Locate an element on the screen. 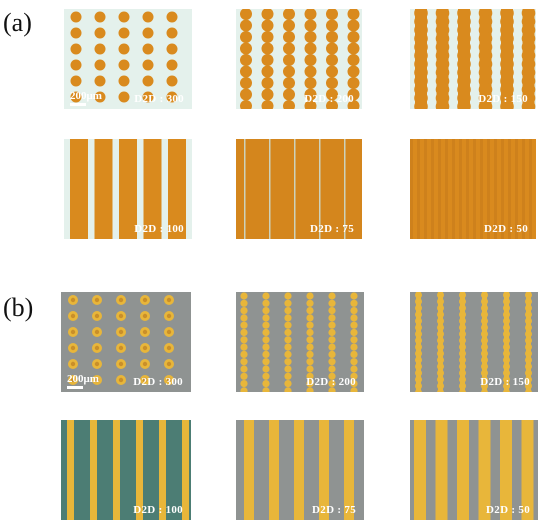 This screenshot has height=524, width=550. micrograph-b-wavy-lines is located at coordinates (474, 342).